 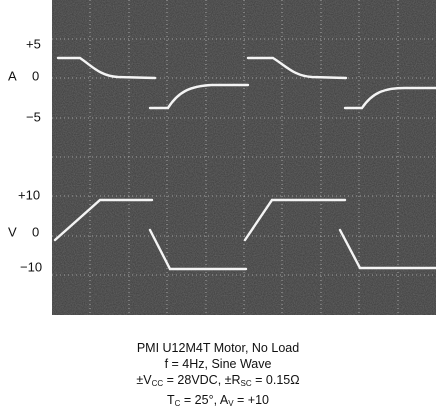 I want to click on caption-text: T, so click(x=171, y=400).